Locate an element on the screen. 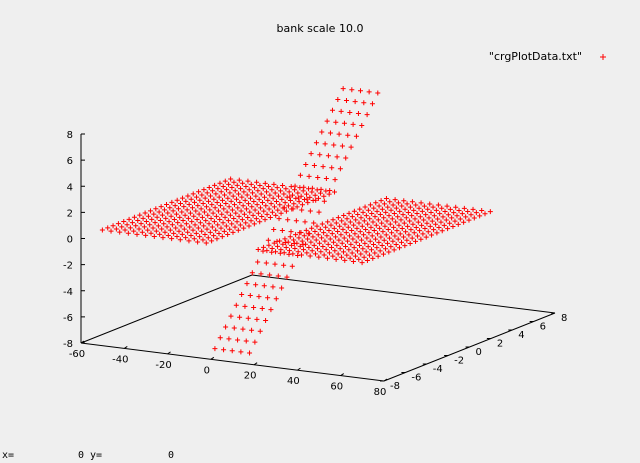 This screenshot has height=463, width=640. x-tick-label: 40 is located at coordinates (293, 381).